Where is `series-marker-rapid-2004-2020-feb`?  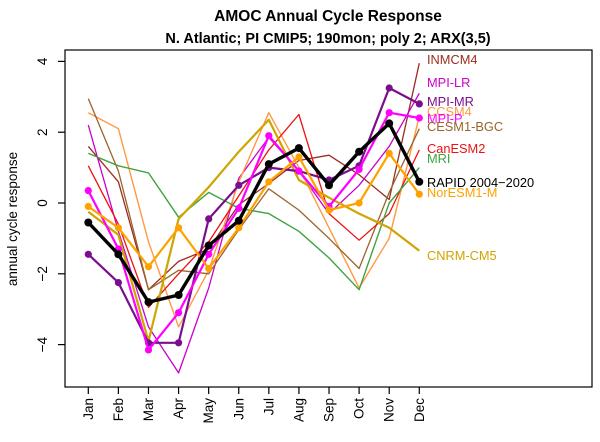 series-marker-rapid-2004-2020-feb is located at coordinates (118, 254).